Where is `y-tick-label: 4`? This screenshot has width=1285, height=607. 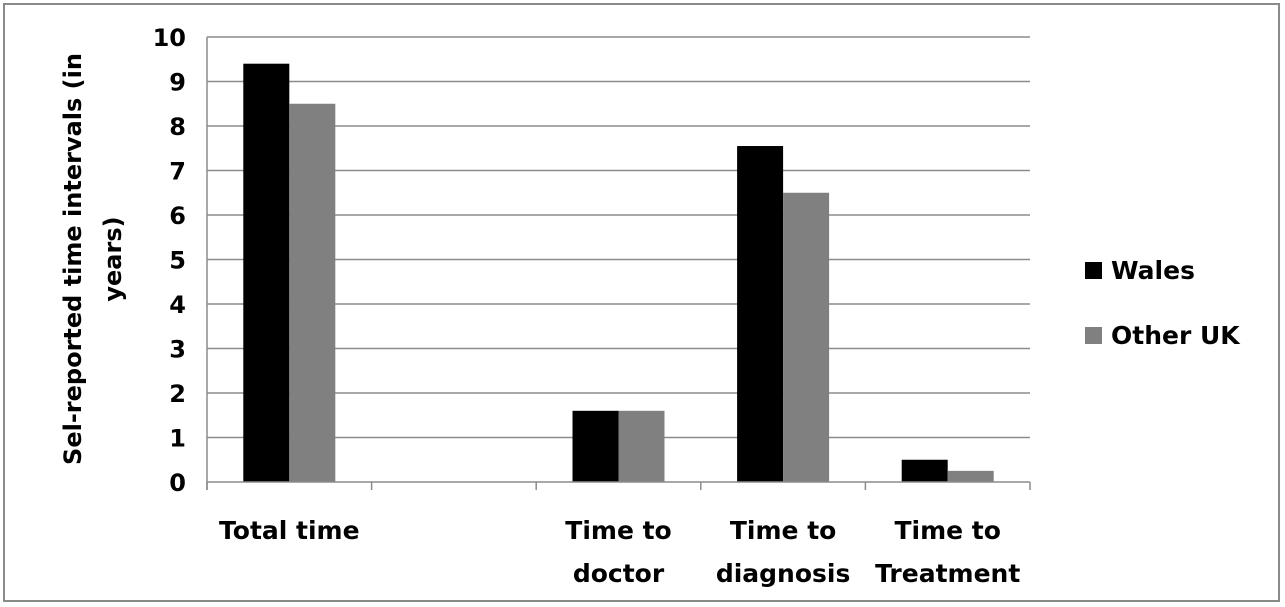 y-tick-label: 4 is located at coordinates (177, 305).